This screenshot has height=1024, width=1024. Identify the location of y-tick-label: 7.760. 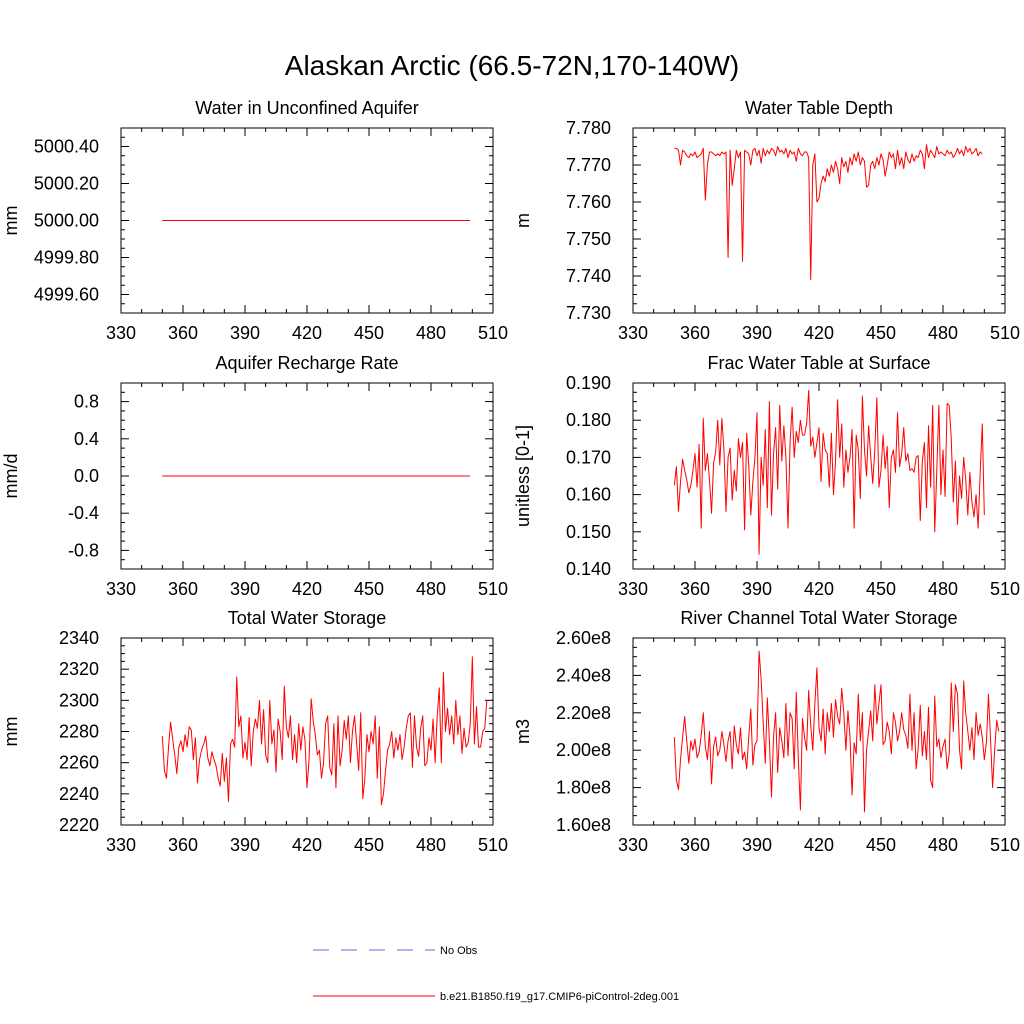
(588, 202).